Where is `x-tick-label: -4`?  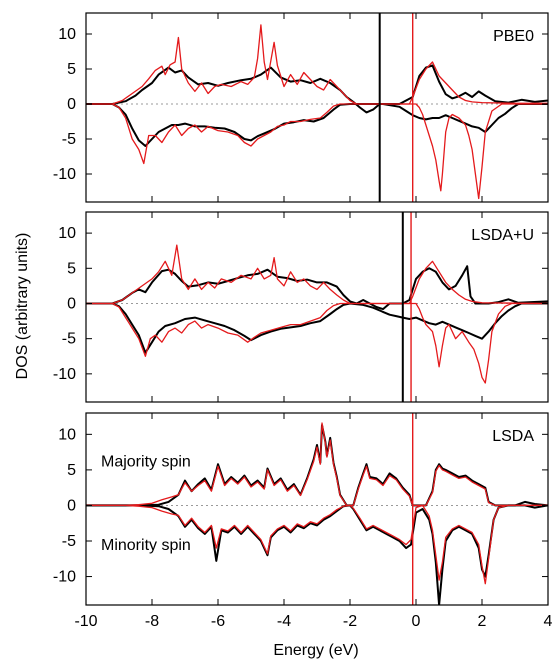
x-tick-label: -4 is located at coordinates (284, 621).